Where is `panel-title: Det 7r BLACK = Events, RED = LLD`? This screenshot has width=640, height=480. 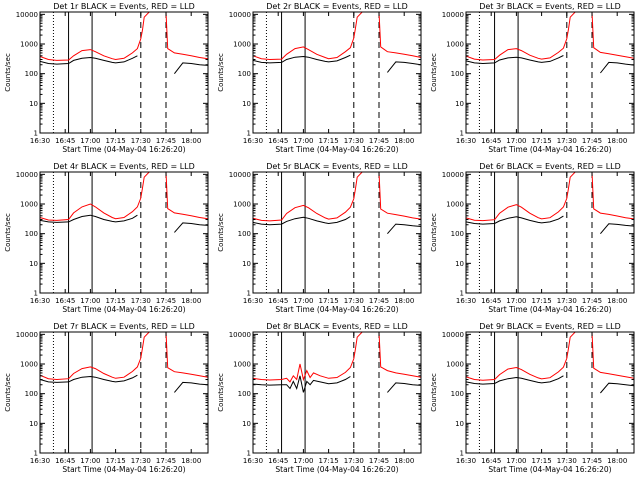
panel-title: Det 7r BLACK = Events, RED = LLD is located at coordinates (124, 326).